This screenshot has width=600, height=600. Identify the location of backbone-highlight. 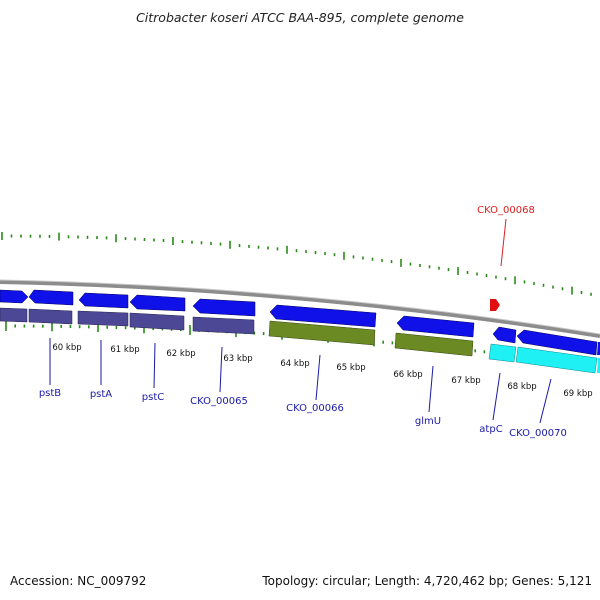
(300, 307).